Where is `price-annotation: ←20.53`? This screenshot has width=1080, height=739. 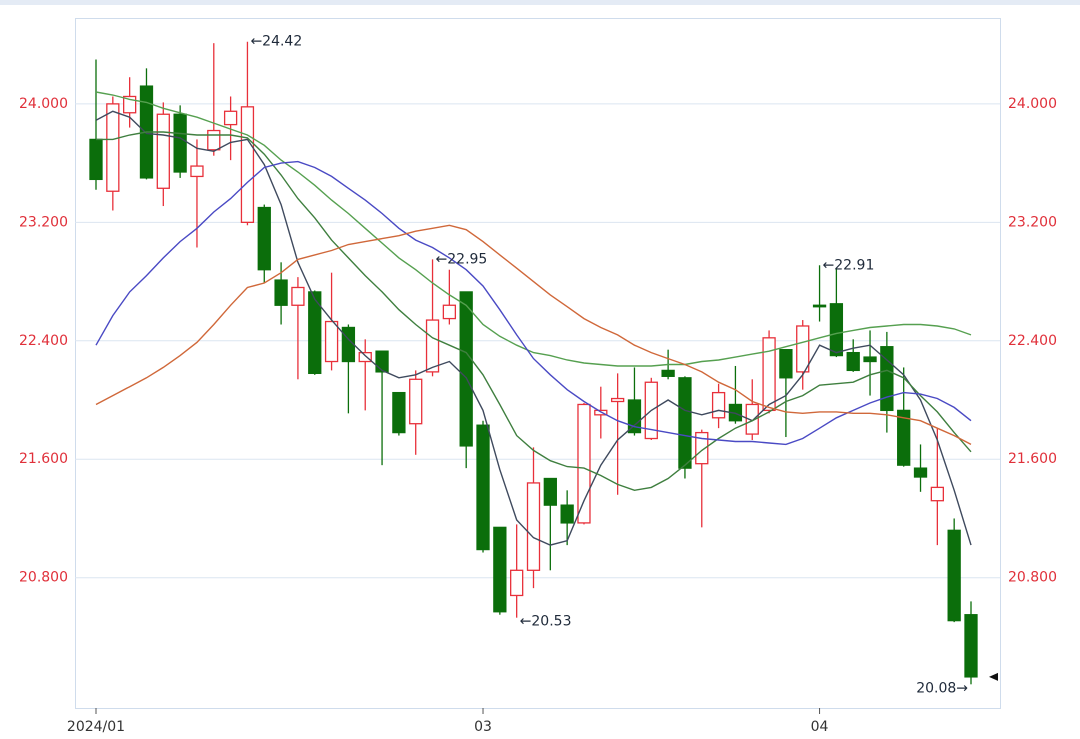 price-annotation: ←20.53 is located at coordinates (546, 622).